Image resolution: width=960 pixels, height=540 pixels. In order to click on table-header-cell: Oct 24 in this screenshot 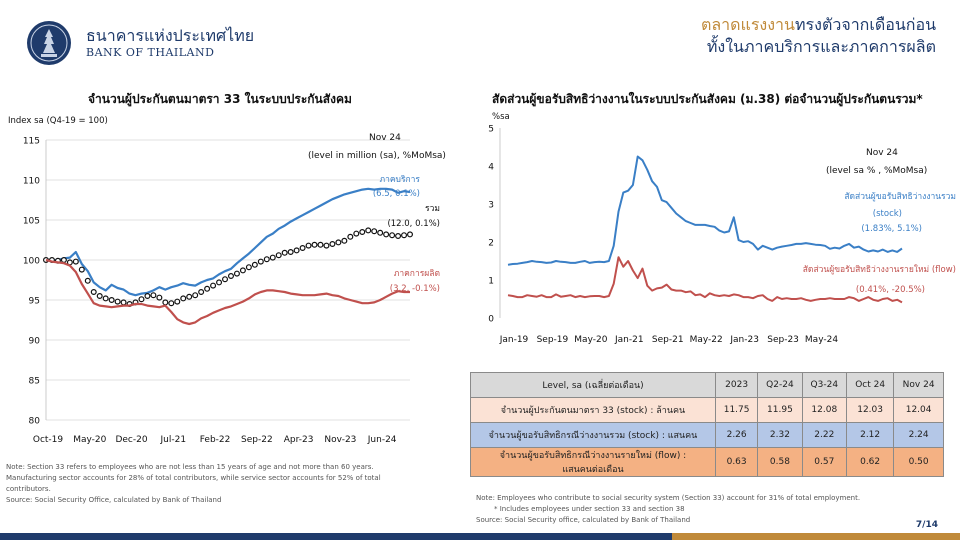, I will do `click(870, 385)`.